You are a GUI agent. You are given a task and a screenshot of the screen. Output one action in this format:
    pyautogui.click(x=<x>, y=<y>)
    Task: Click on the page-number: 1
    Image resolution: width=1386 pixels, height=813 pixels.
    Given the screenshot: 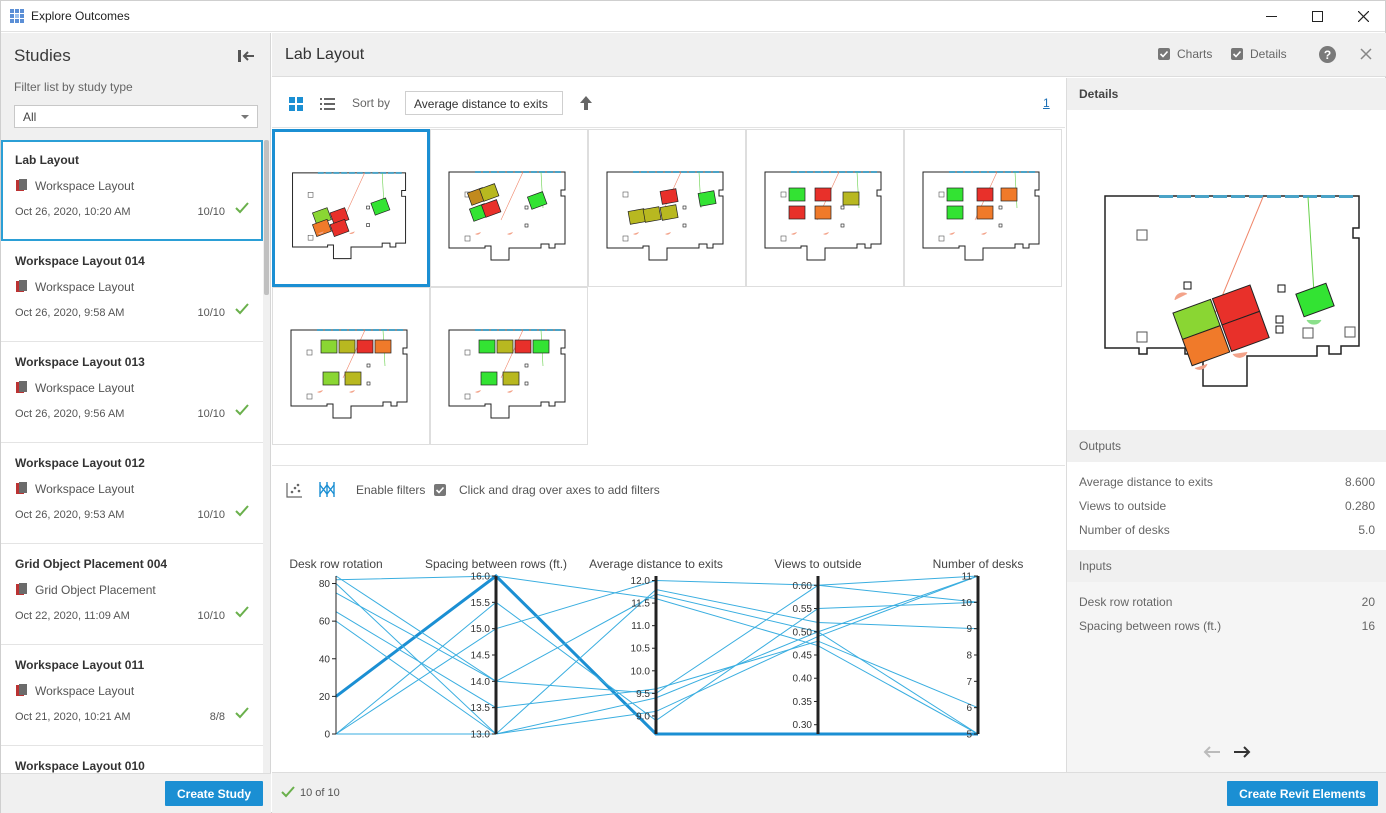 What is the action you would take?
    pyautogui.click(x=1046, y=103)
    